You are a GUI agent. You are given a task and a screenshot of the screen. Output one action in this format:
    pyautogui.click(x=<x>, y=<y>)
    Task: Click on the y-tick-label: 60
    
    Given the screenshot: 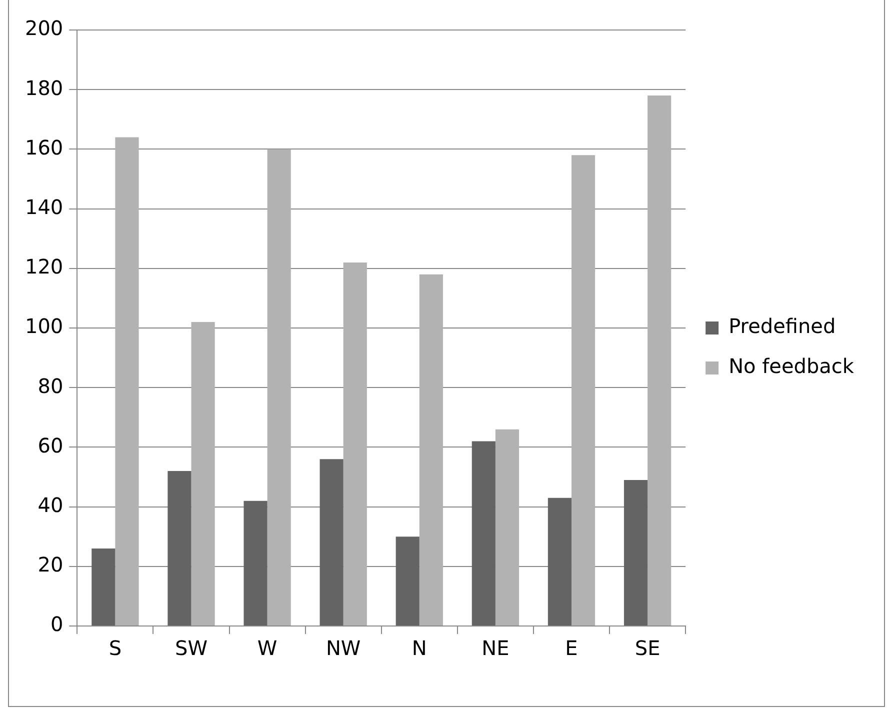 What is the action you would take?
    pyautogui.click(x=51, y=445)
    